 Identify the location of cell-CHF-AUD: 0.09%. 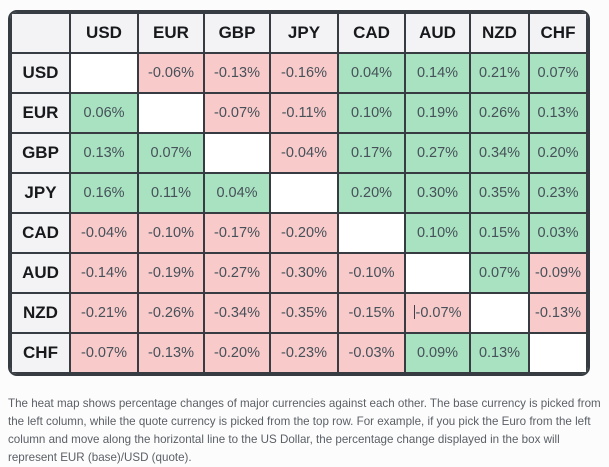
(437, 353).